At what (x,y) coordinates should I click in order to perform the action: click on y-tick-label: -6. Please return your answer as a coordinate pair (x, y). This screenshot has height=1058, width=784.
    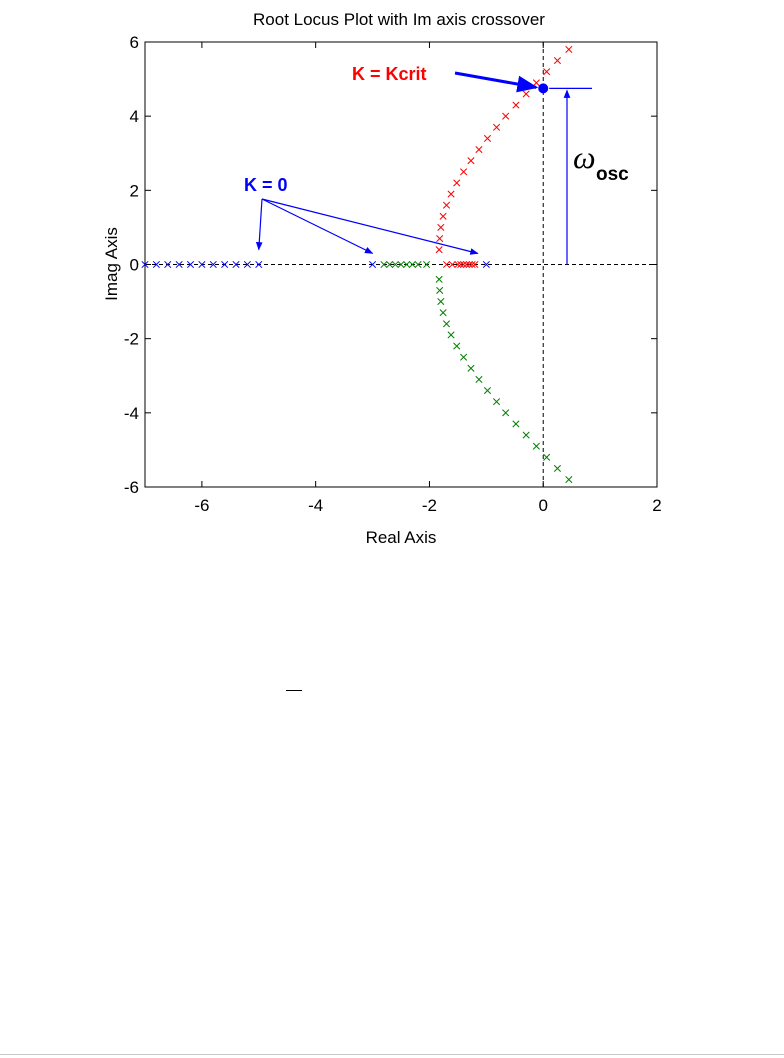
    Looking at the image, I should click on (131, 487).